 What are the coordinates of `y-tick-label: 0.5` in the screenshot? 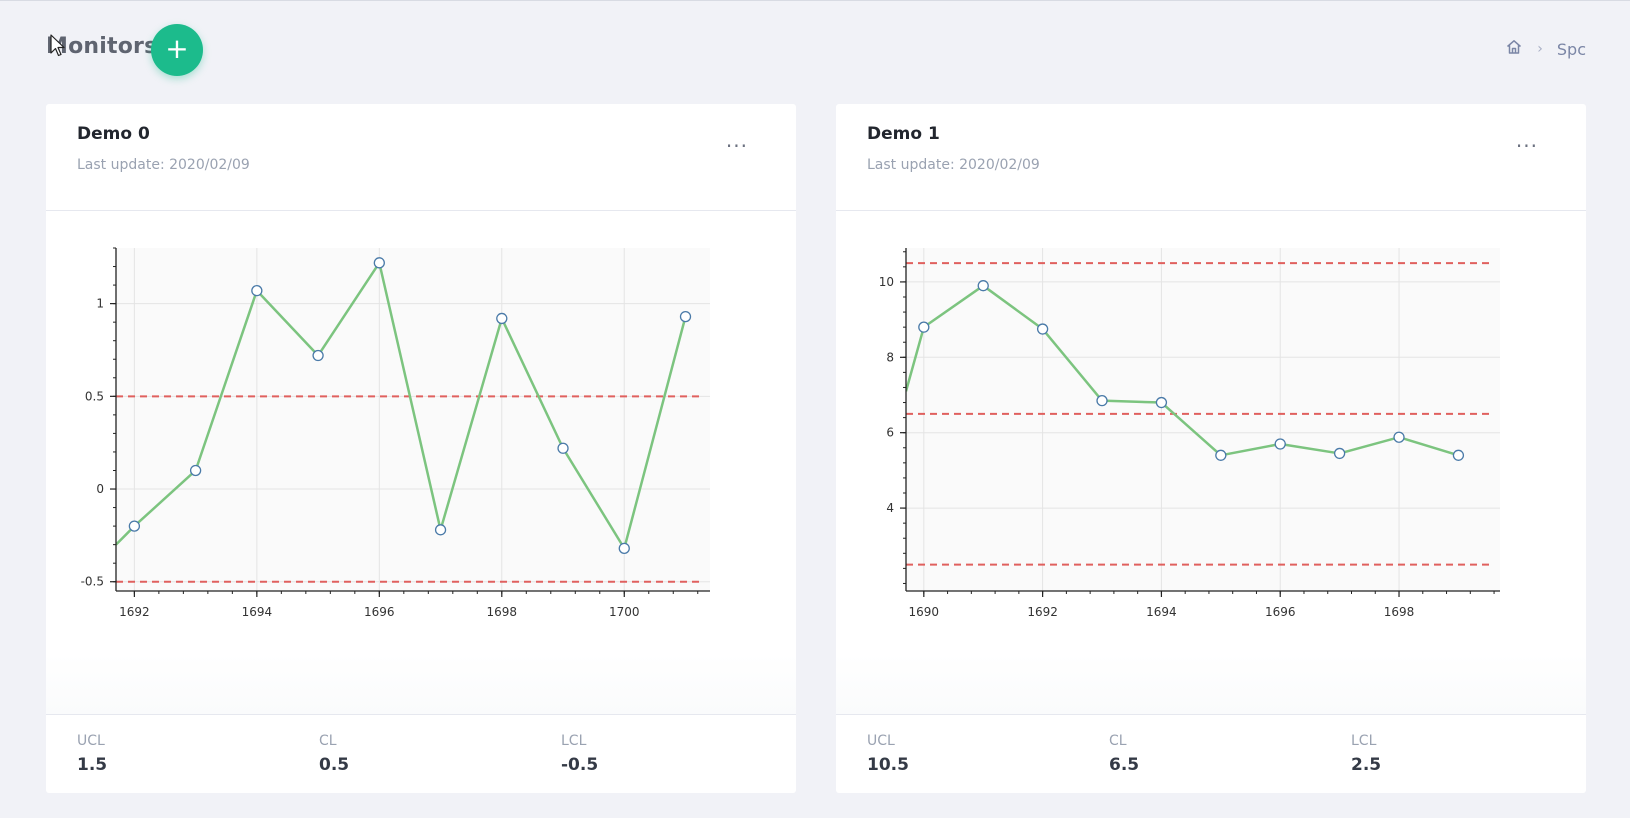 It's located at (94, 396).